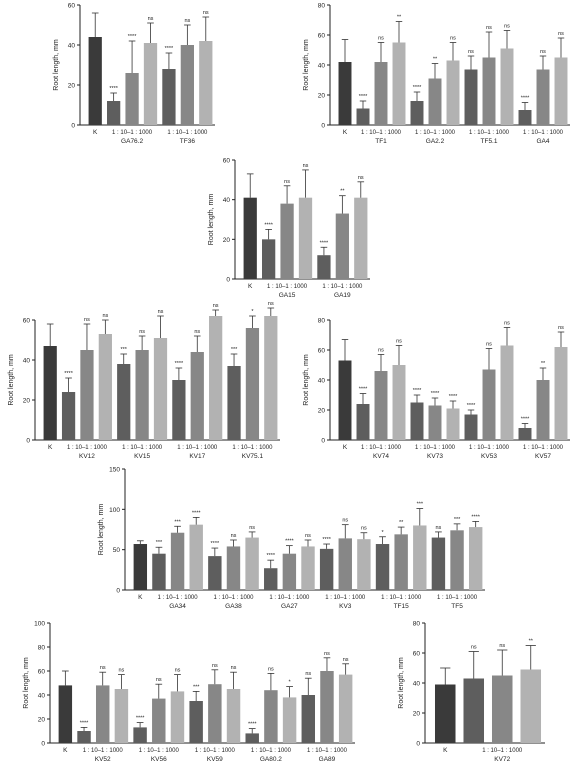 The width and height of the screenshot is (575, 768). What do you see at coordinates (327, 759) in the screenshot?
I see `group-label: GA89` at bounding box center [327, 759].